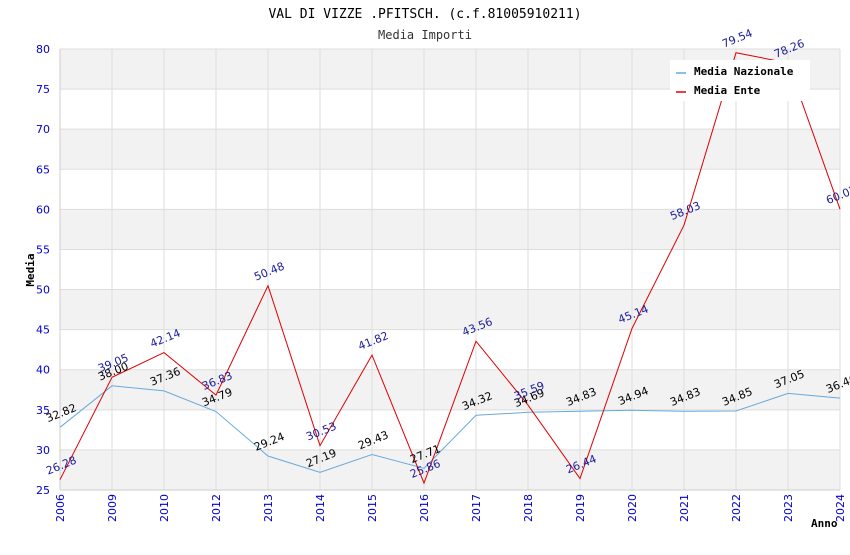  Describe the element at coordinates (837, 195) in the screenshot. I see `data-label-media-ente: 60.02` at that location.